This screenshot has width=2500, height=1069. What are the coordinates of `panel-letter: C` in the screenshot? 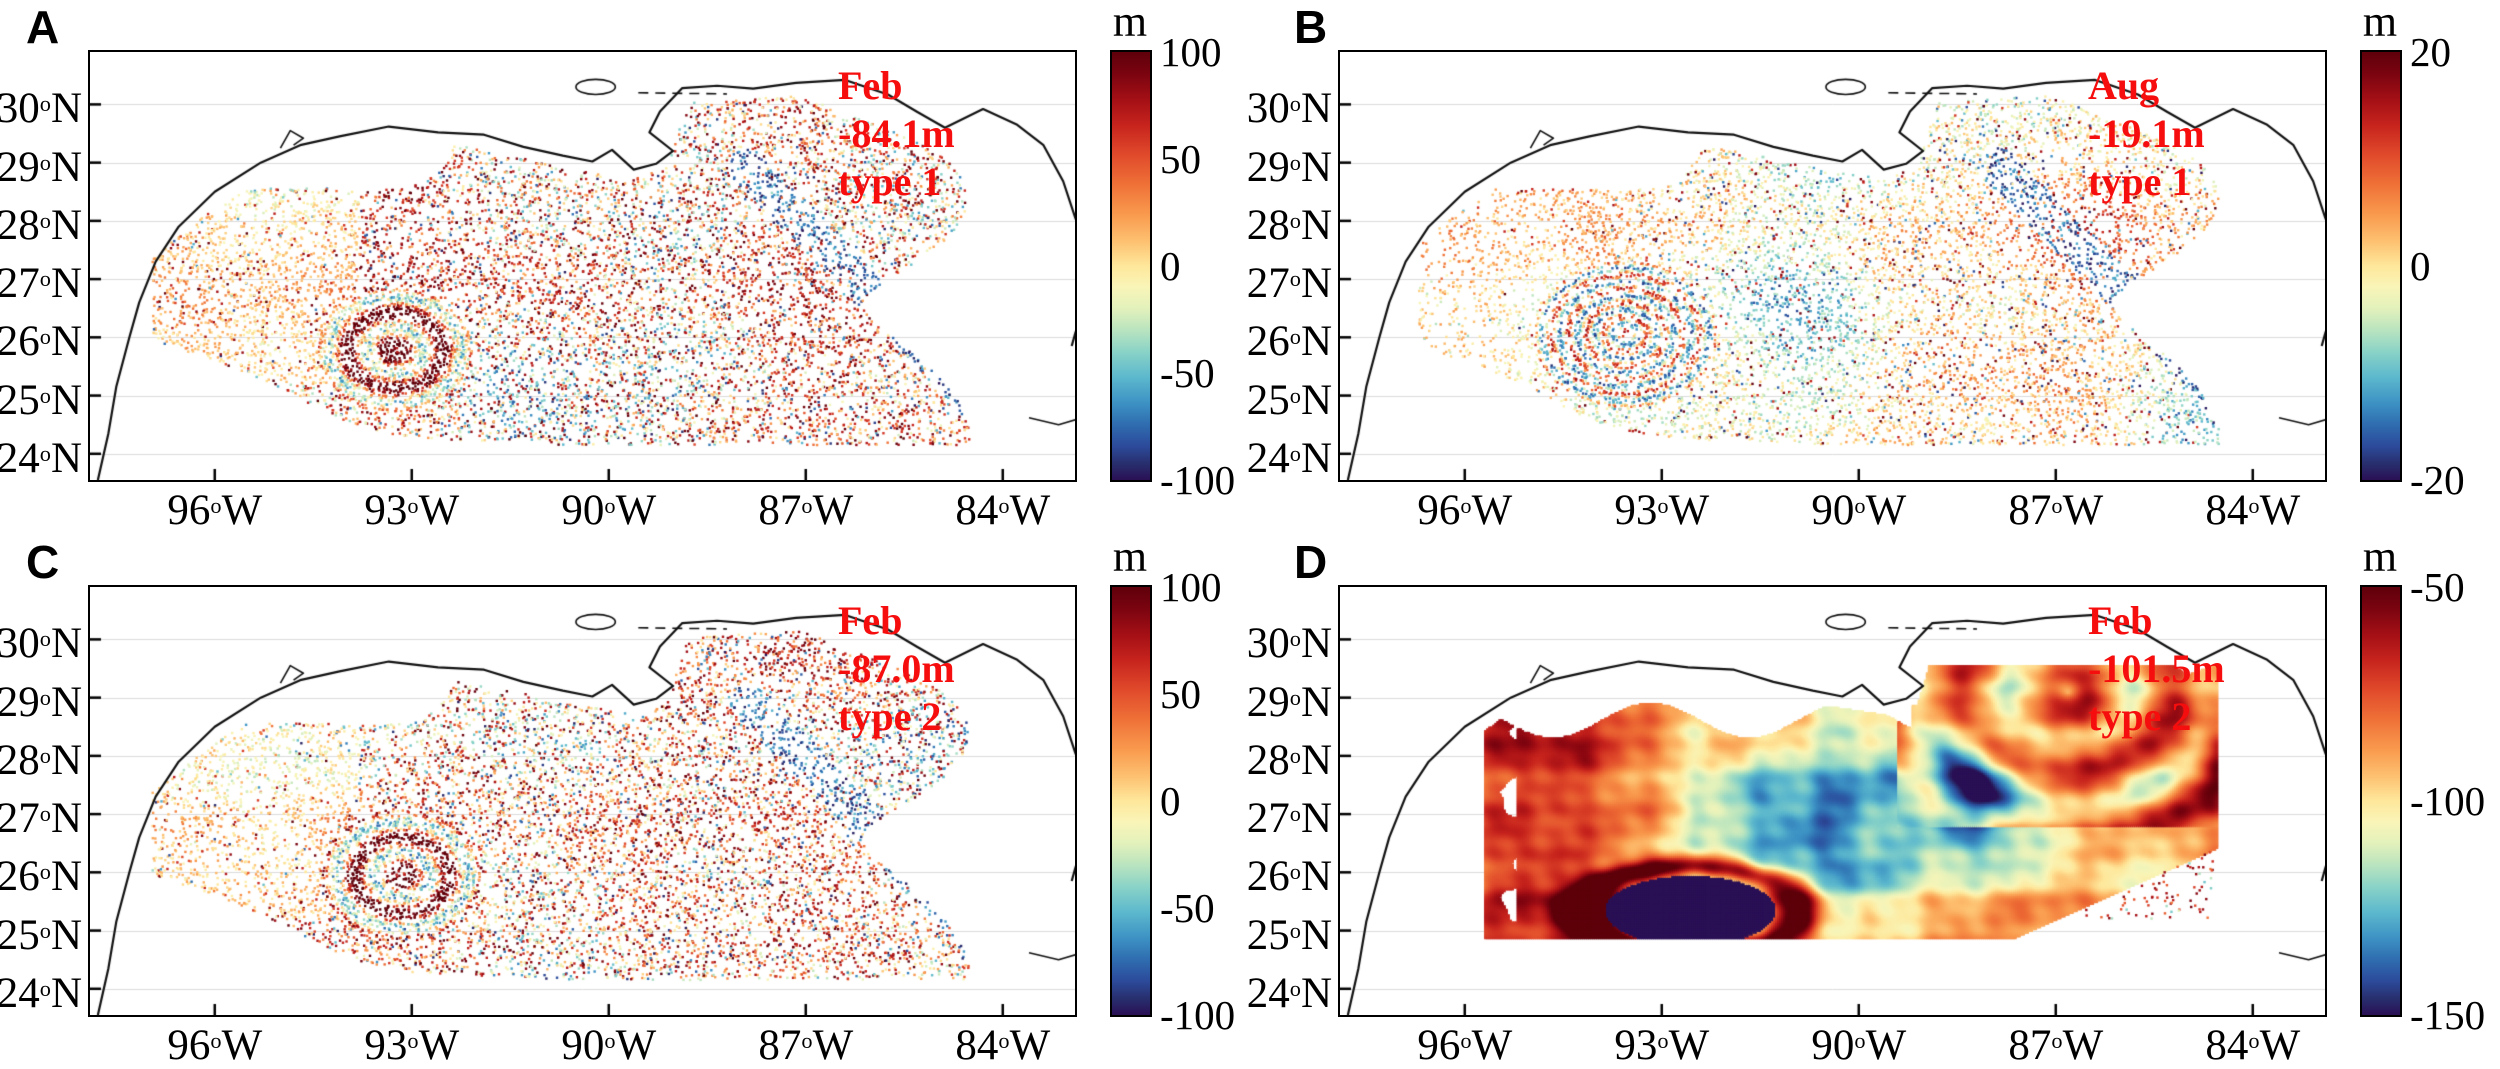 It's located at (43, 562).